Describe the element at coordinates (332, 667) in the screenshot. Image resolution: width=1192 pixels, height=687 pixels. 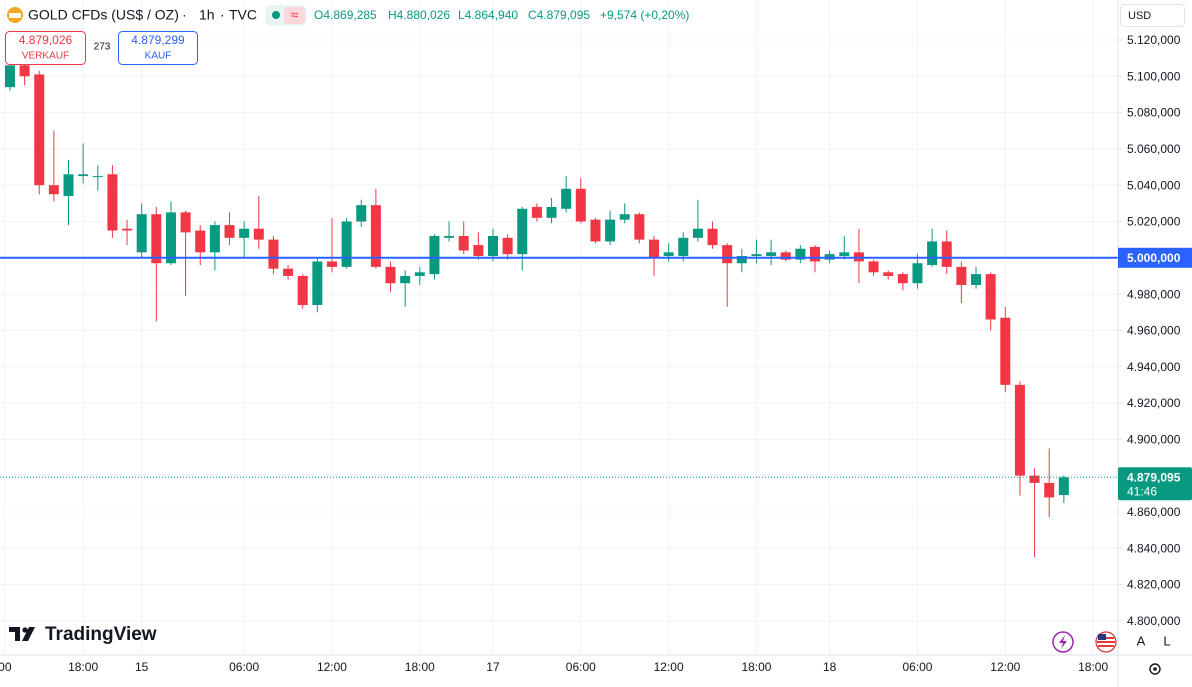
I see `x-tick-label: 12:00` at that location.